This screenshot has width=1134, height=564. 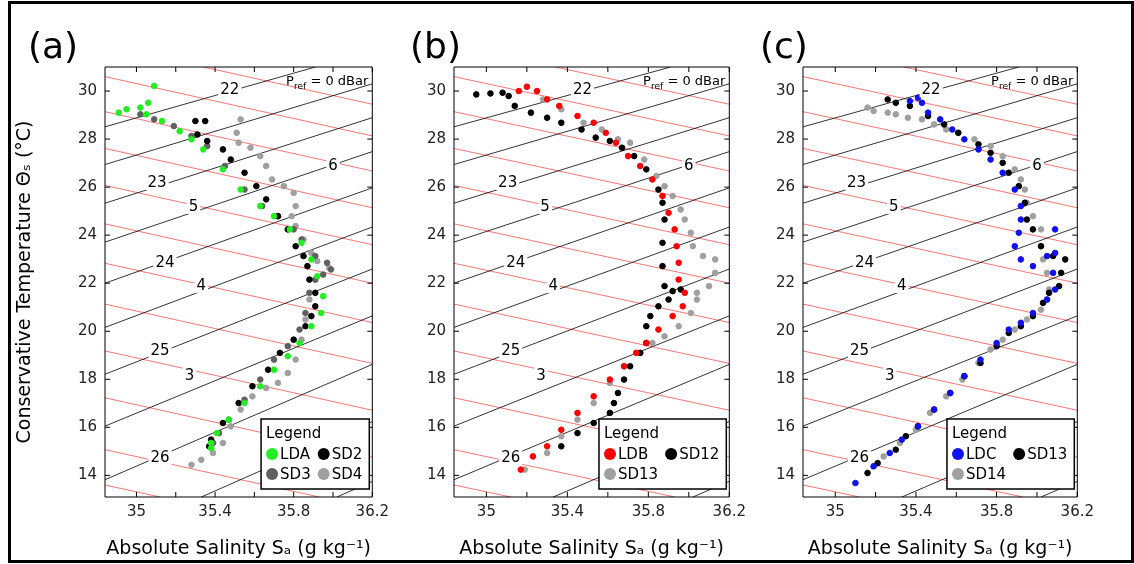 What do you see at coordinates (53, 45) in the screenshot?
I see `chart-title: (a)` at bounding box center [53, 45].